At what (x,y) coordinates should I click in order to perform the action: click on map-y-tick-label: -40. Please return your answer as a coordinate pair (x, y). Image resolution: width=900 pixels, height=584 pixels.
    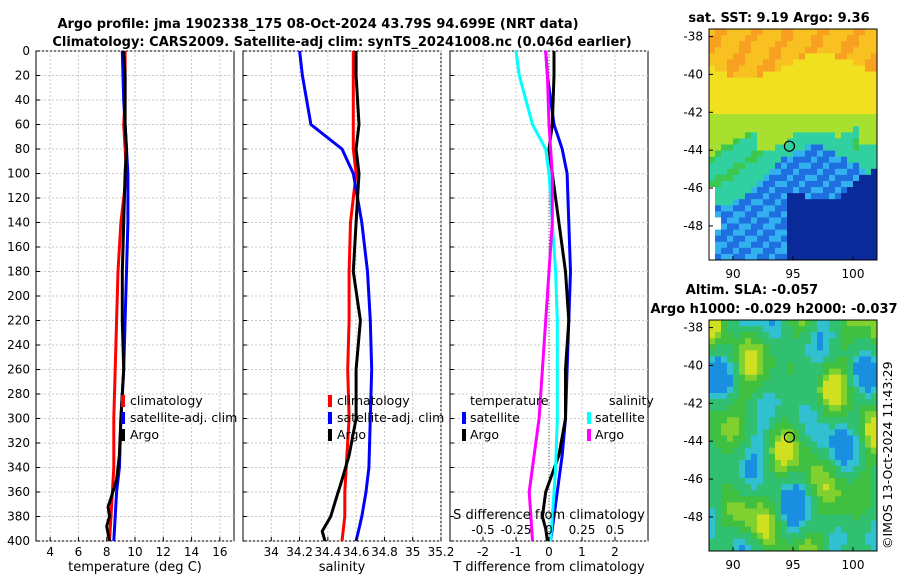
    Looking at the image, I should click on (693, 365).